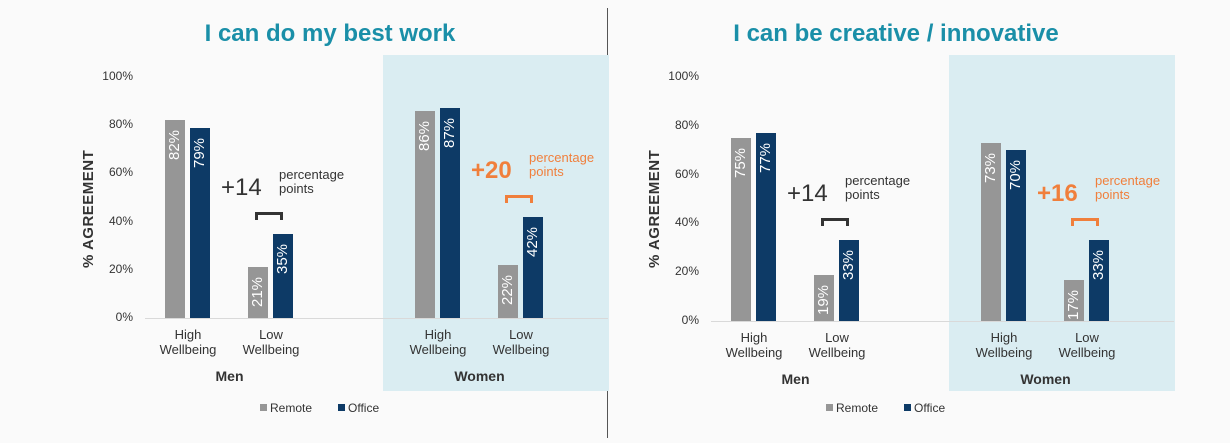 The height and width of the screenshot is (443, 1230). What do you see at coordinates (491, 170) in the screenshot?
I see `annotation-label: +20` at bounding box center [491, 170].